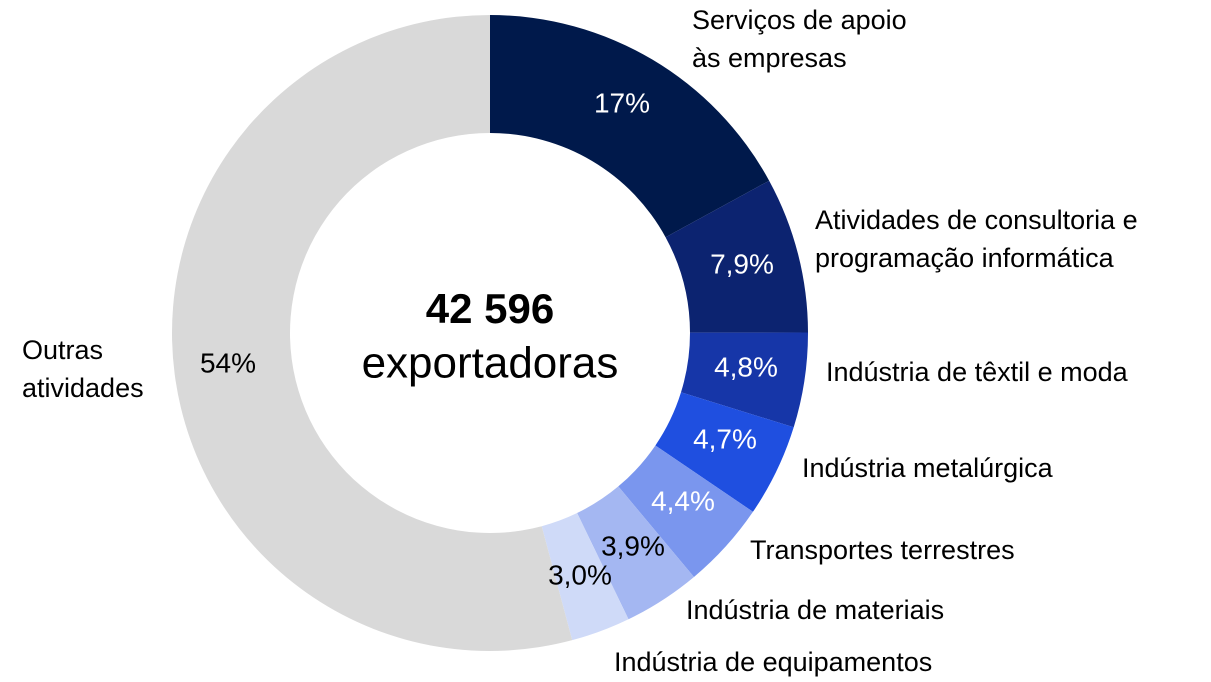  Describe the element at coordinates (742, 263) in the screenshot. I see `value-label: 7,9%` at that location.